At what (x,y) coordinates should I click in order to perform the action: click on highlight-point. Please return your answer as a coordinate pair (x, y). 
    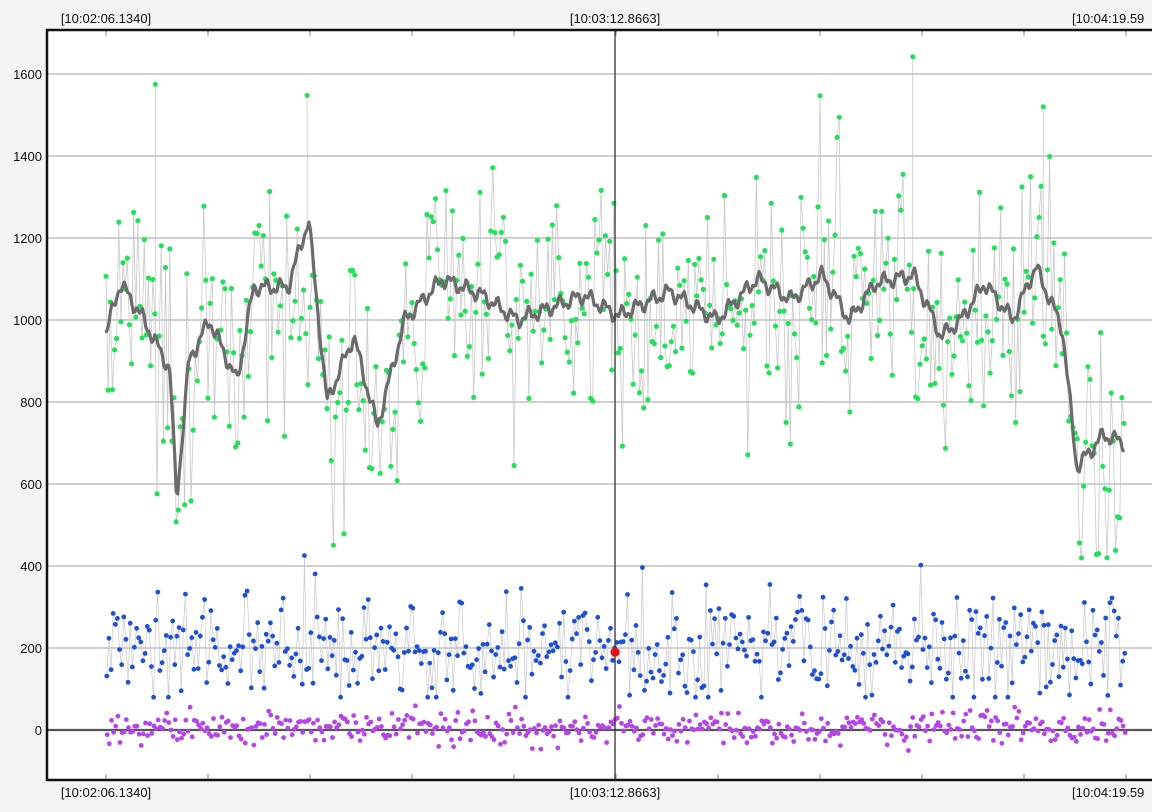
    Looking at the image, I should click on (614, 652).